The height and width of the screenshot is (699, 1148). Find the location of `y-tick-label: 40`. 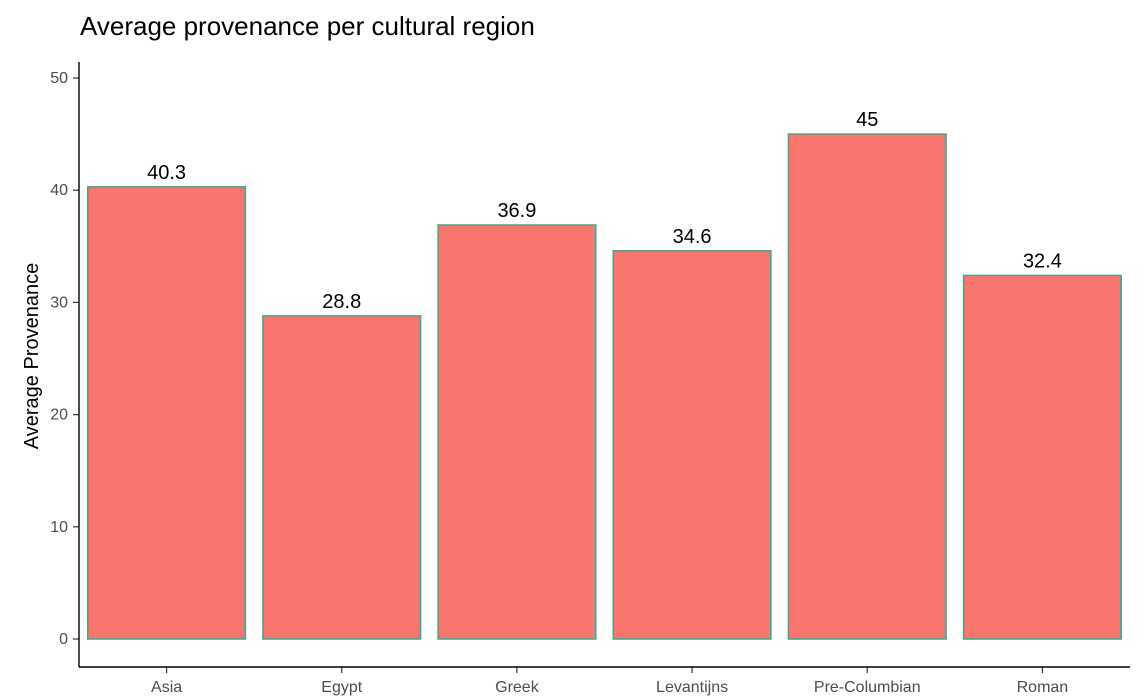

y-tick-label: 40 is located at coordinates (59, 190).